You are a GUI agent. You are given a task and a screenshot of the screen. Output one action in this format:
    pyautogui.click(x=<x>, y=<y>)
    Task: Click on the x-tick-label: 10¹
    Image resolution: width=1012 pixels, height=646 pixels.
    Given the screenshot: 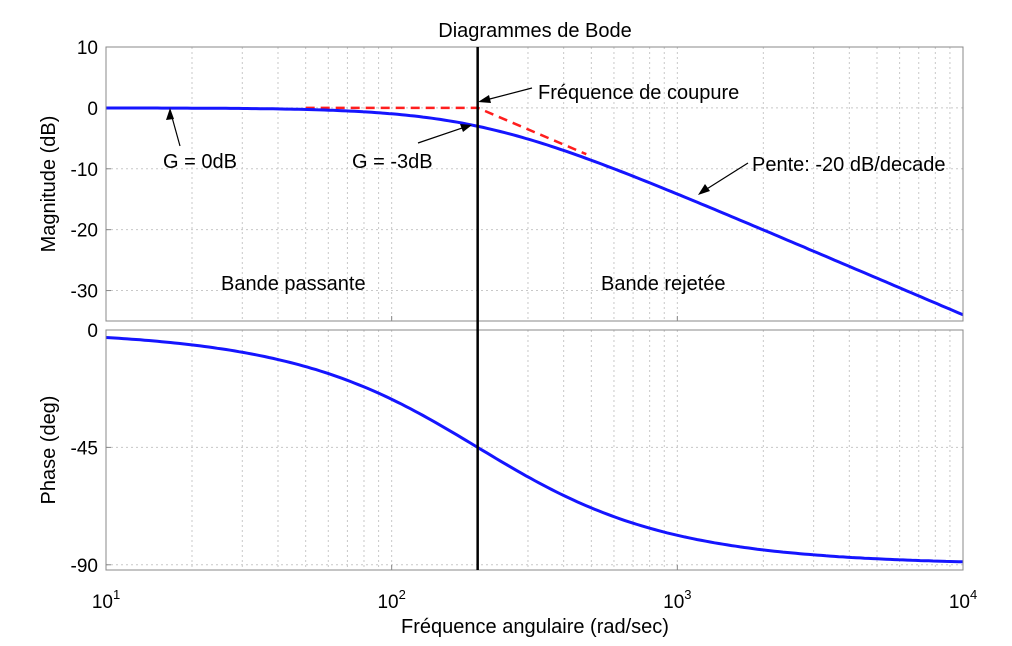 What is the action you would take?
    pyautogui.click(x=106, y=600)
    